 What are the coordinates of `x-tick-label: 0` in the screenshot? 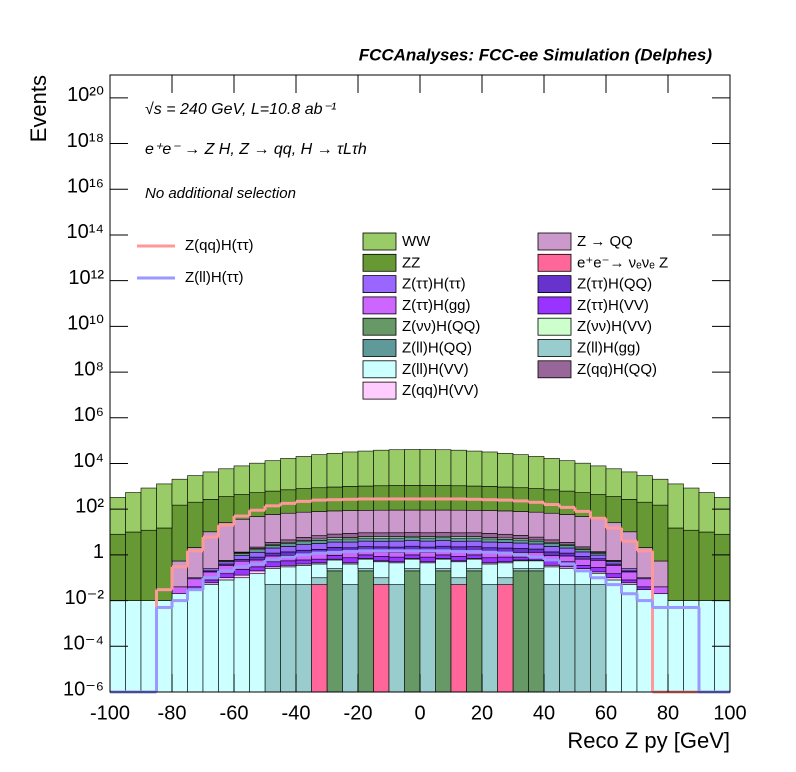 It's located at (419, 713).